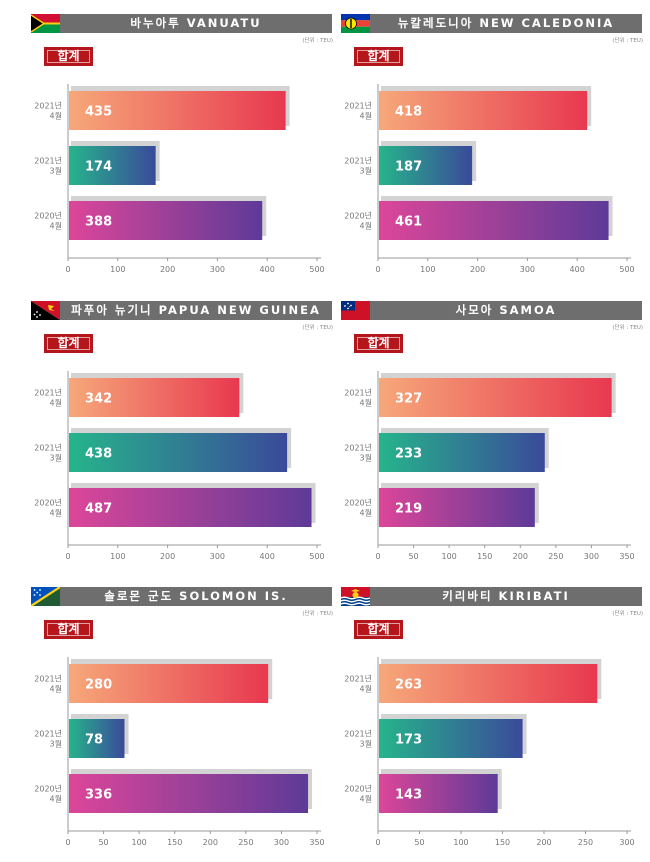  I want to click on bar-value-label: 418, so click(408, 112).